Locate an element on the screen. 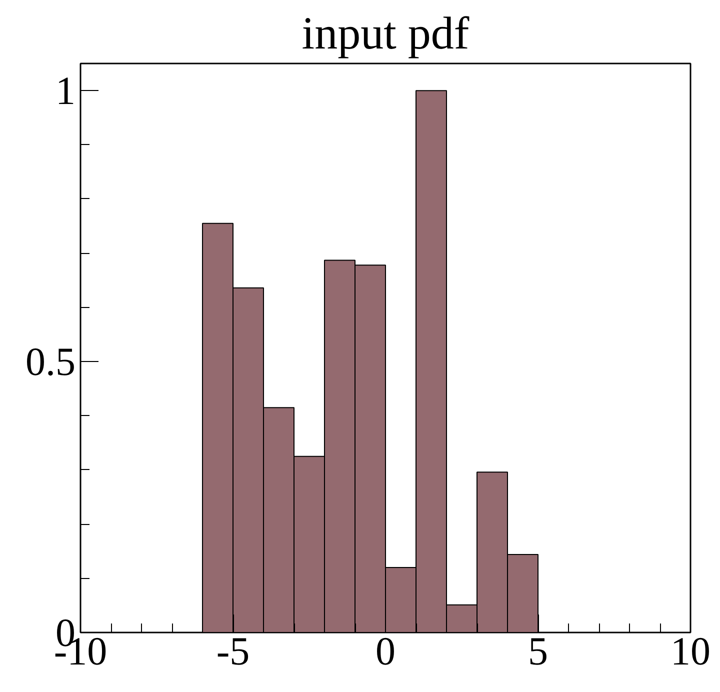 Image resolution: width=720 pixels, height=692 pixels. y-tick-label: 0.5 is located at coordinates (51, 361).